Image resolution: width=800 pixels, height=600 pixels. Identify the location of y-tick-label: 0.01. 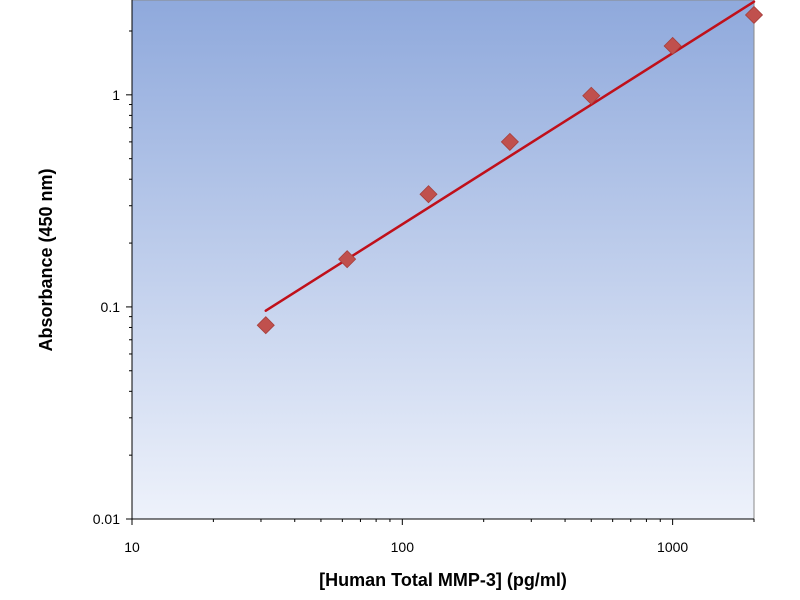
(106, 519).